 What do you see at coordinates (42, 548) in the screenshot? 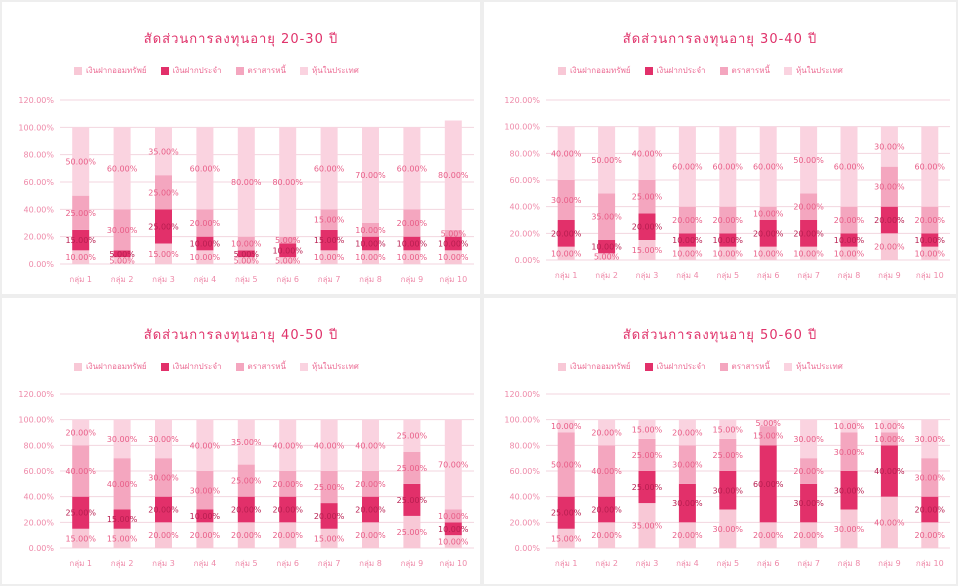
I see `y-tick-label: 0.00%` at bounding box center [42, 548].